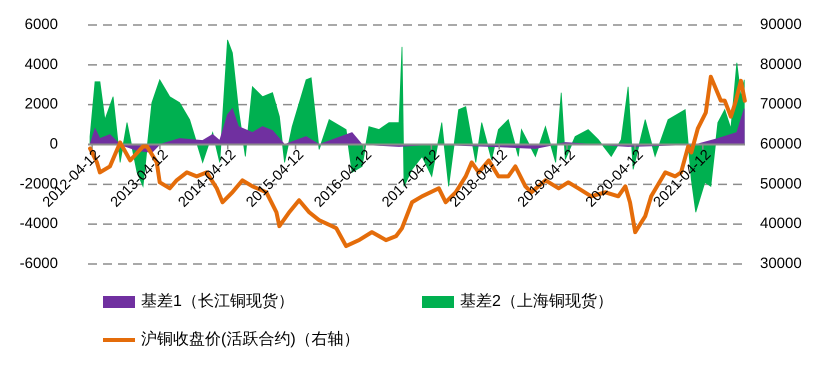  I want to click on y-tick-label: 6000, so click(41, 24).